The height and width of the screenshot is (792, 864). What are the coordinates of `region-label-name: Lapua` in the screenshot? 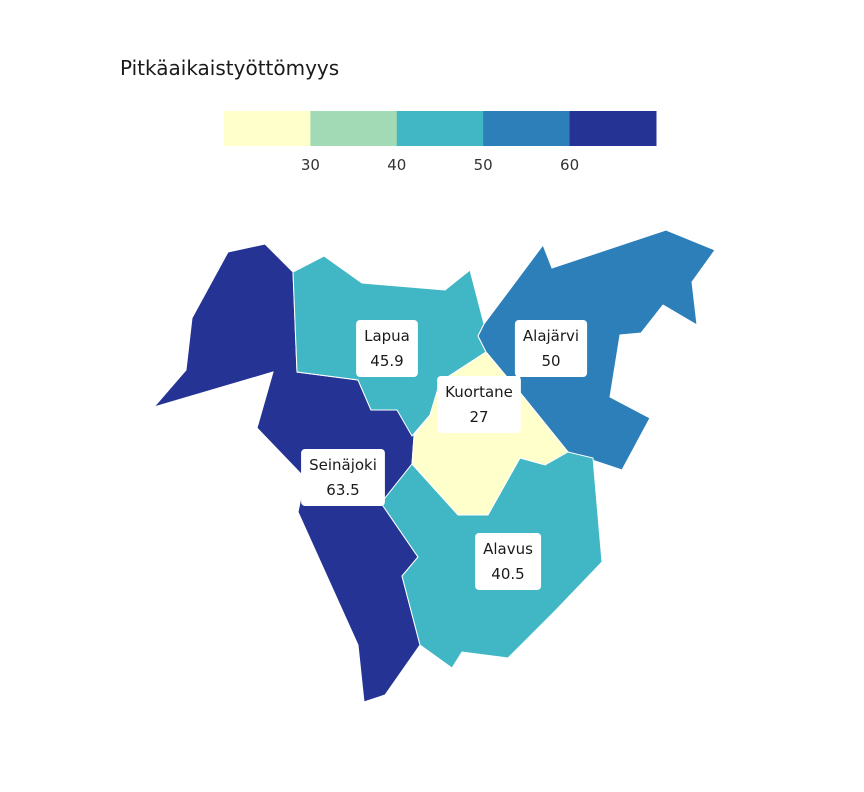 It's located at (387, 336).